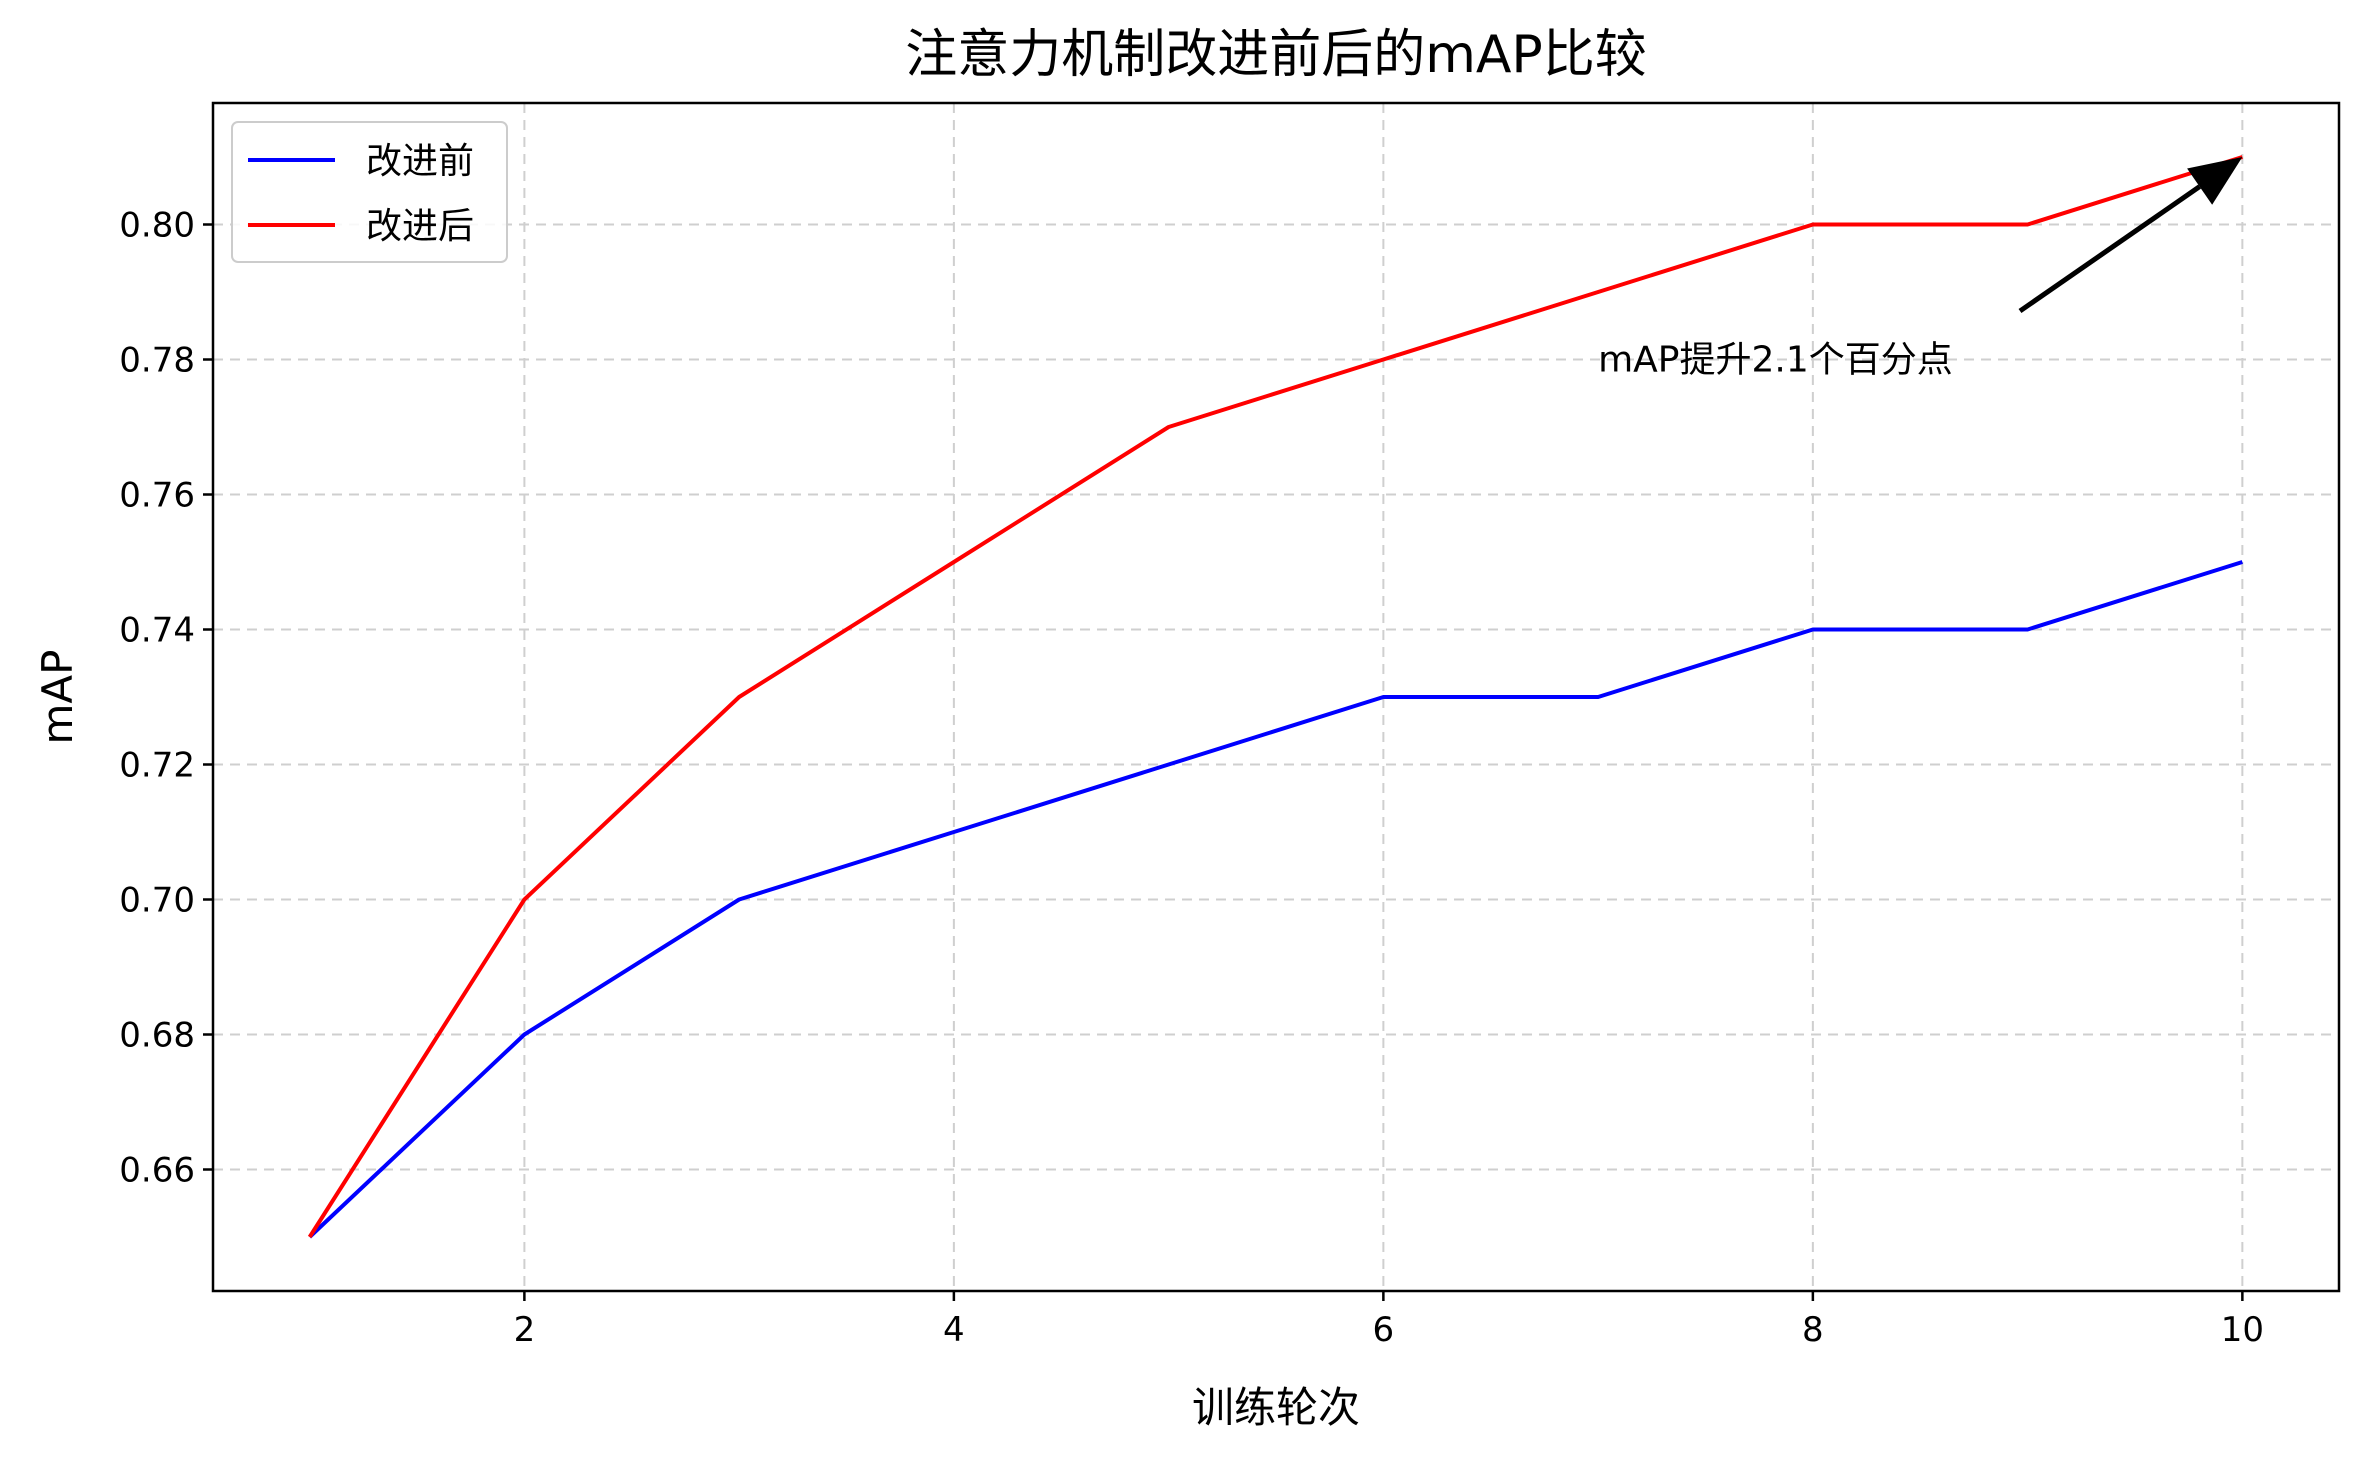  Describe the element at coordinates (2215, 181) in the screenshot. I see `annotation-arrow-head` at that location.